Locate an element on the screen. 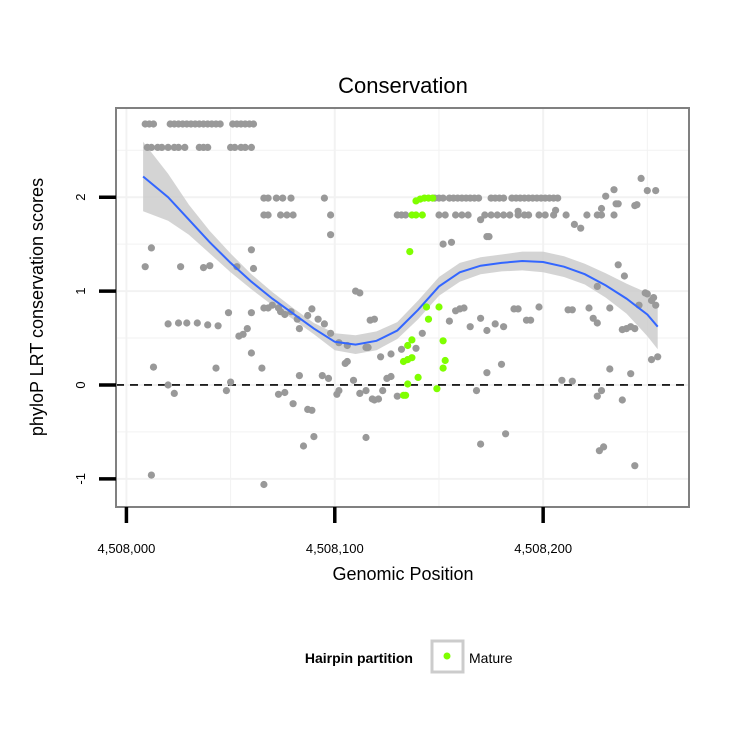 Image resolution: width=750 pixels, height=755 pixels. series-mature-points is located at coordinates (424, 296).